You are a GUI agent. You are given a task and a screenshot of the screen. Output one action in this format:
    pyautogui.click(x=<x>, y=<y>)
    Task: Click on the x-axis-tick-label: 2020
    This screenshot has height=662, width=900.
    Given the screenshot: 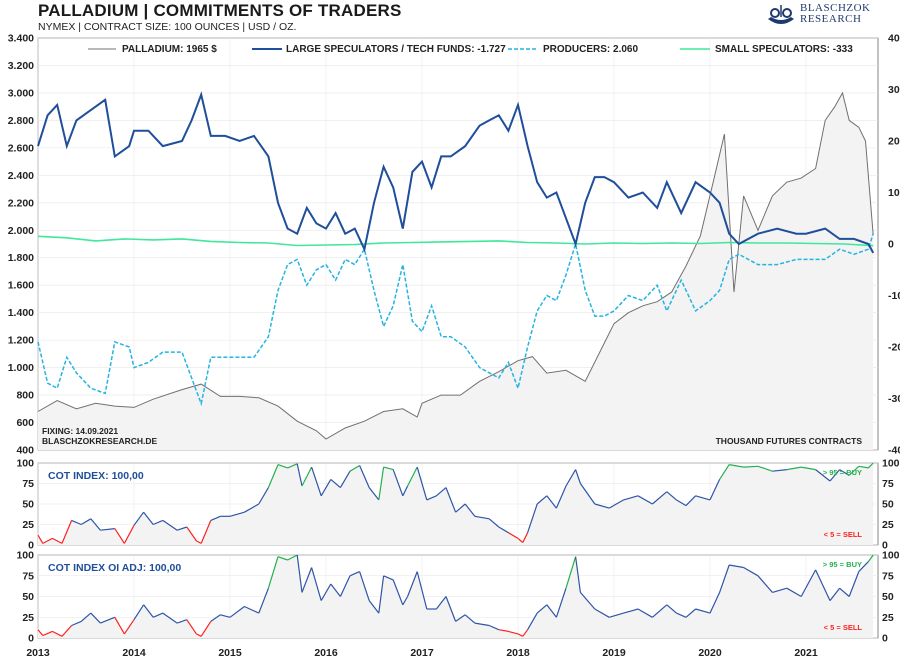 What is the action you would take?
    pyautogui.click(x=710, y=653)
    